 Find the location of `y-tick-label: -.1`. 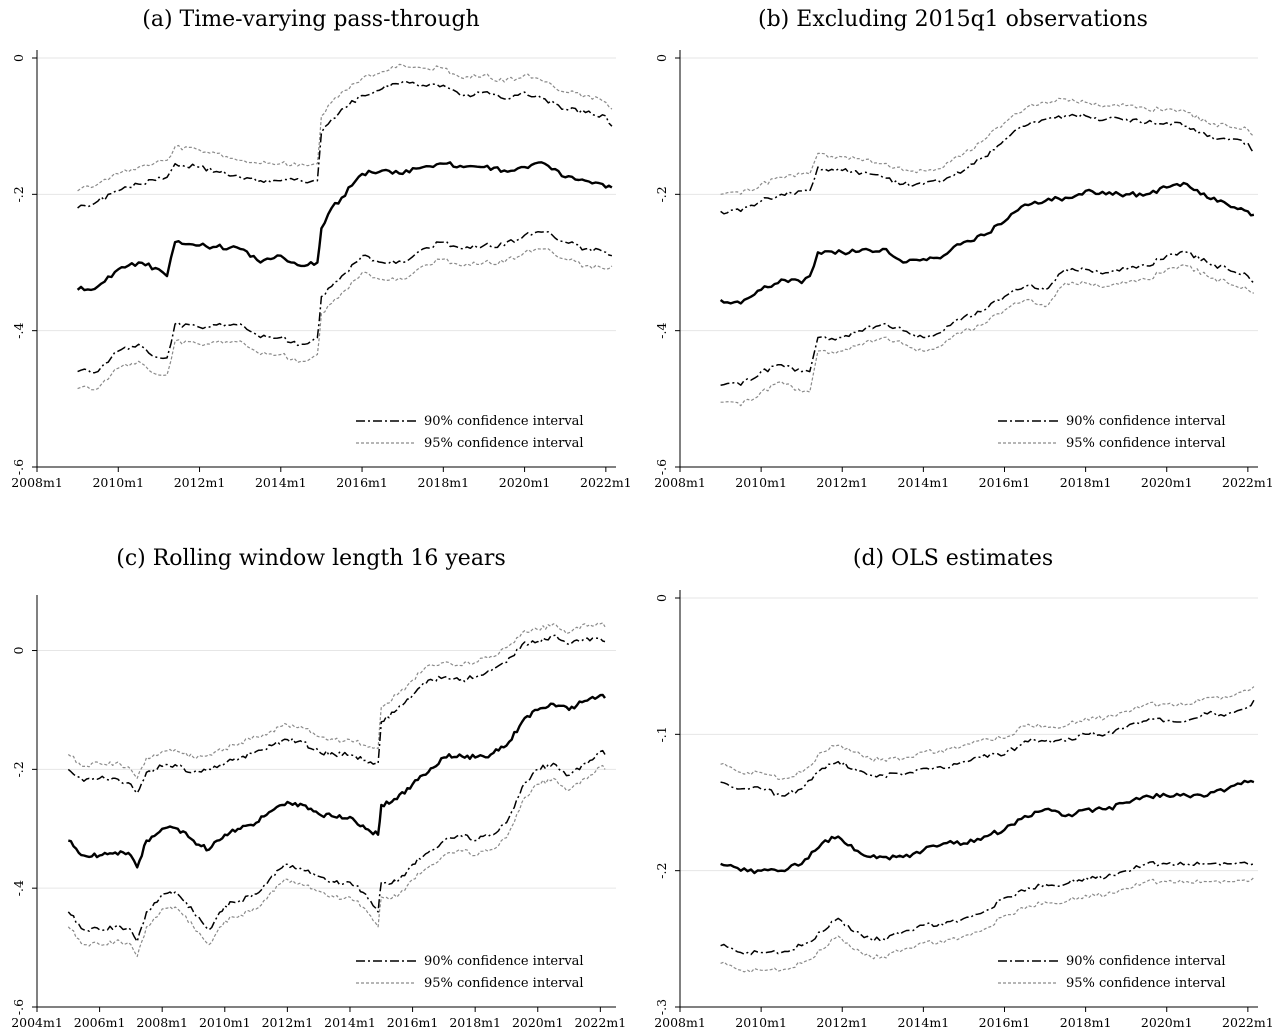

y-tick-label: -.1 is located at coordinates (661, 734).